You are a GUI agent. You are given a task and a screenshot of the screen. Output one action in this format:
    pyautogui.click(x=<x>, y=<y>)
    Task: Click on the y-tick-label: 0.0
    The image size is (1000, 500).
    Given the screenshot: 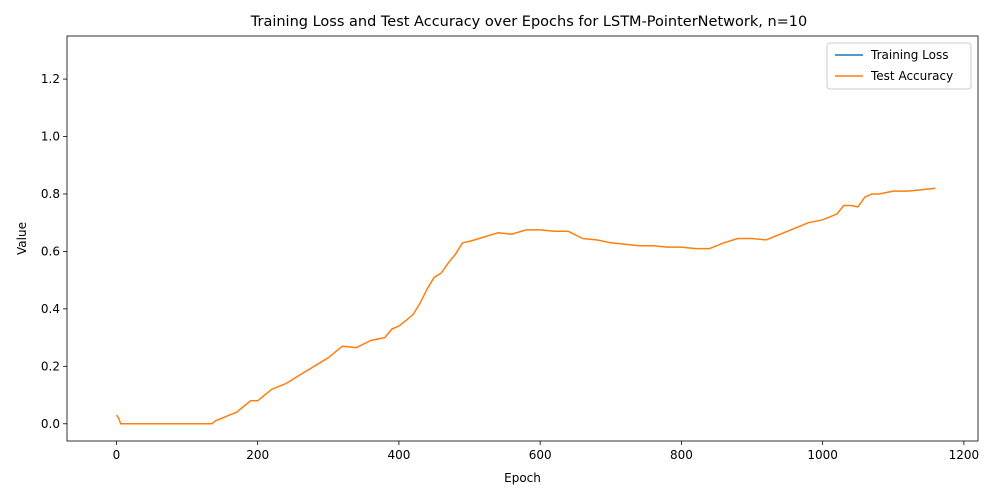 What is the action you would take?
    pyautogui.click(x=50, y=424)
    